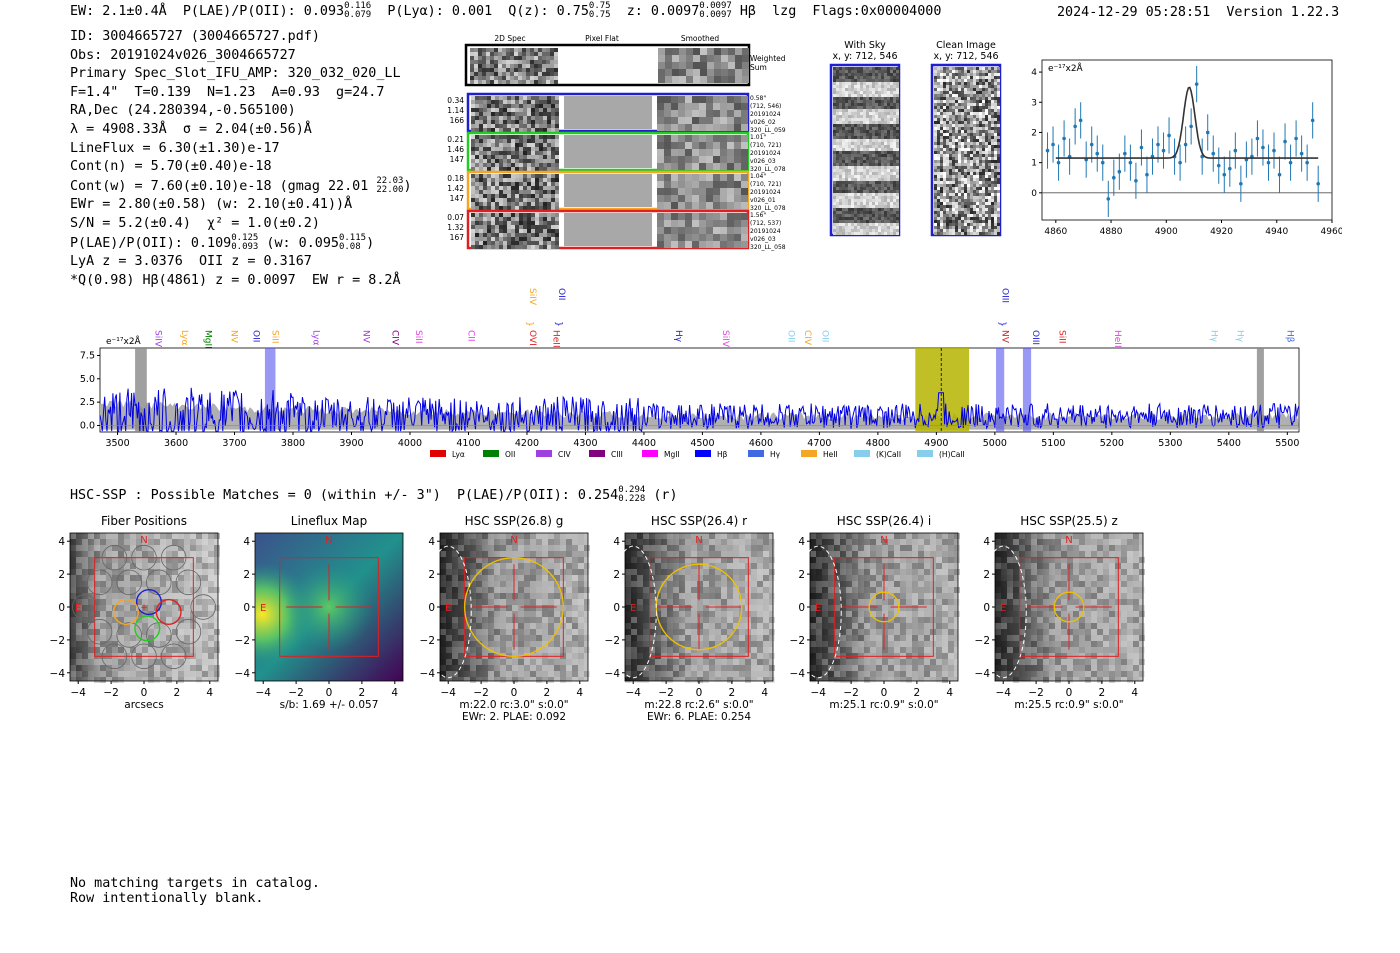 This screenshot has width=1400, height=953. What do you see at coordinates (1134, 12) in the screenshot?
I see `timestamp: 2024-12-29 05:28:51` at bounding box center [1134, 12].